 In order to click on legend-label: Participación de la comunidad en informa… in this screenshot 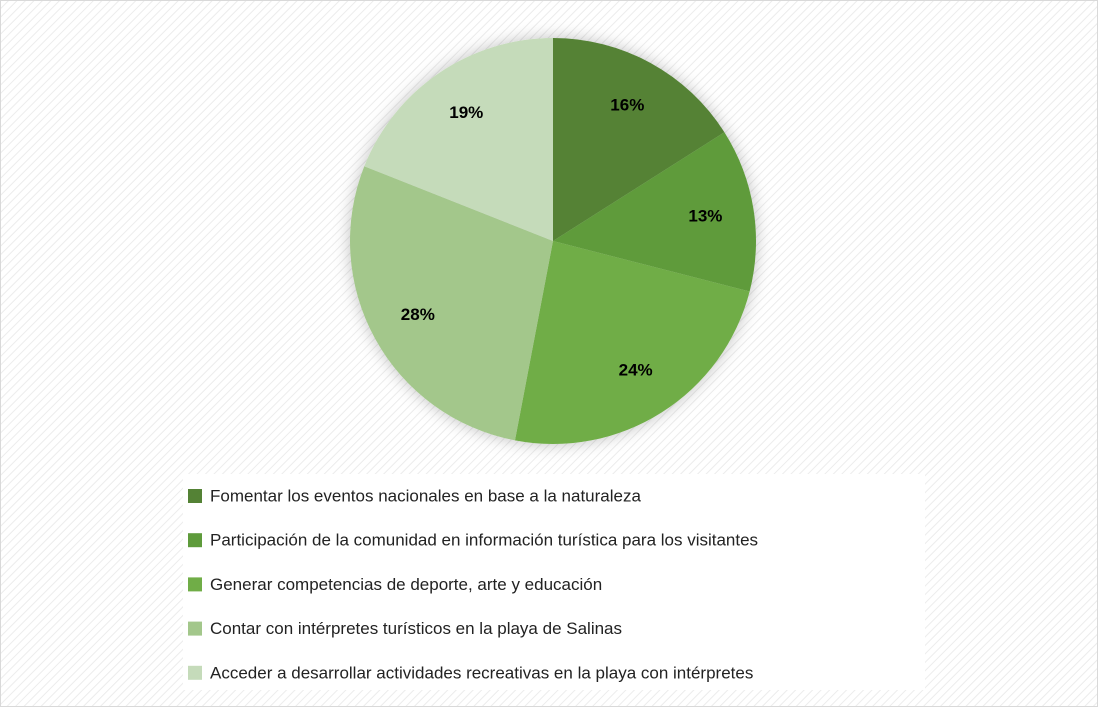, I will do `click(484, 540)`.